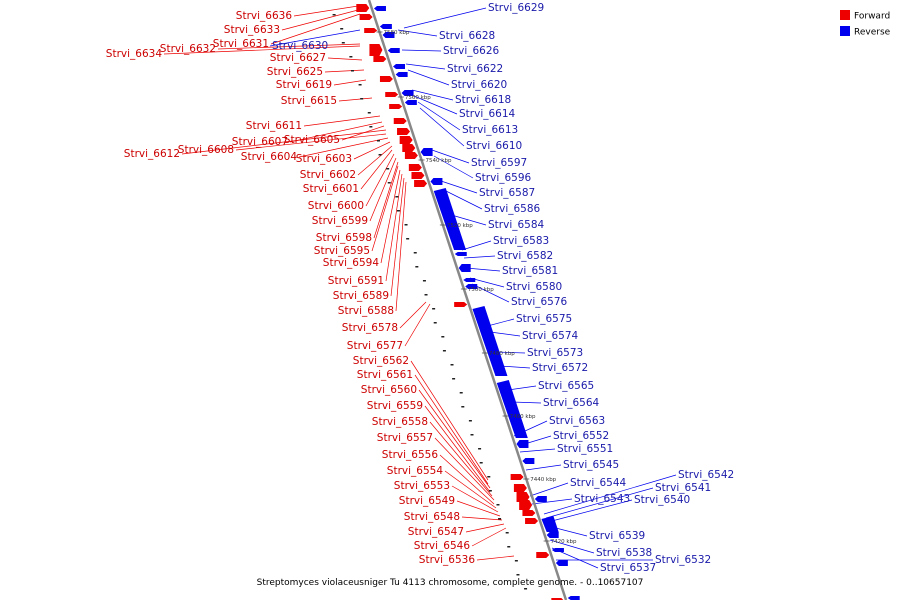 The height and width of the screenshot is (600, 900). I want to click on forward-gene-label: Strvi_6536, so click(447, 560).